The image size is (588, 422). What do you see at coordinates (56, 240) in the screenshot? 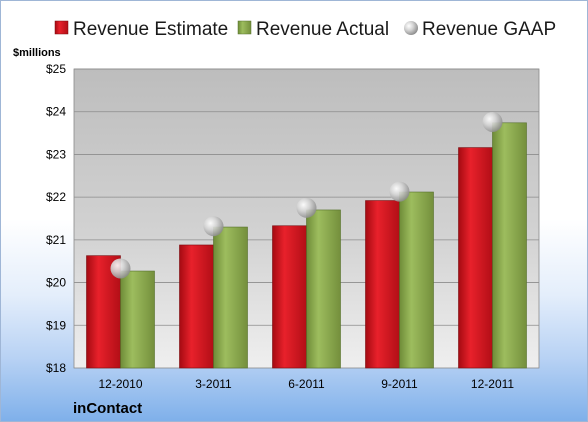
I see `y-tick-label: $21` at bounding box center [56, 240].